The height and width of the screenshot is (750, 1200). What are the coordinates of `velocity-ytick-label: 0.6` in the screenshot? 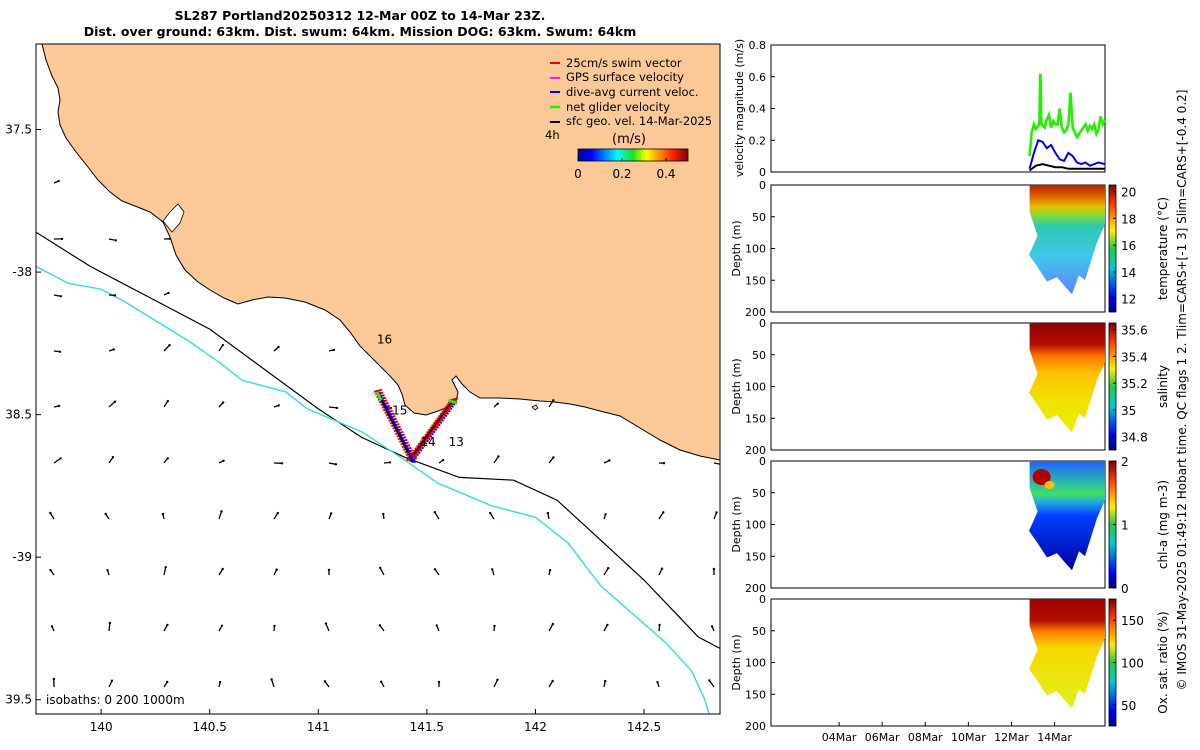 It's located at (758, 77).